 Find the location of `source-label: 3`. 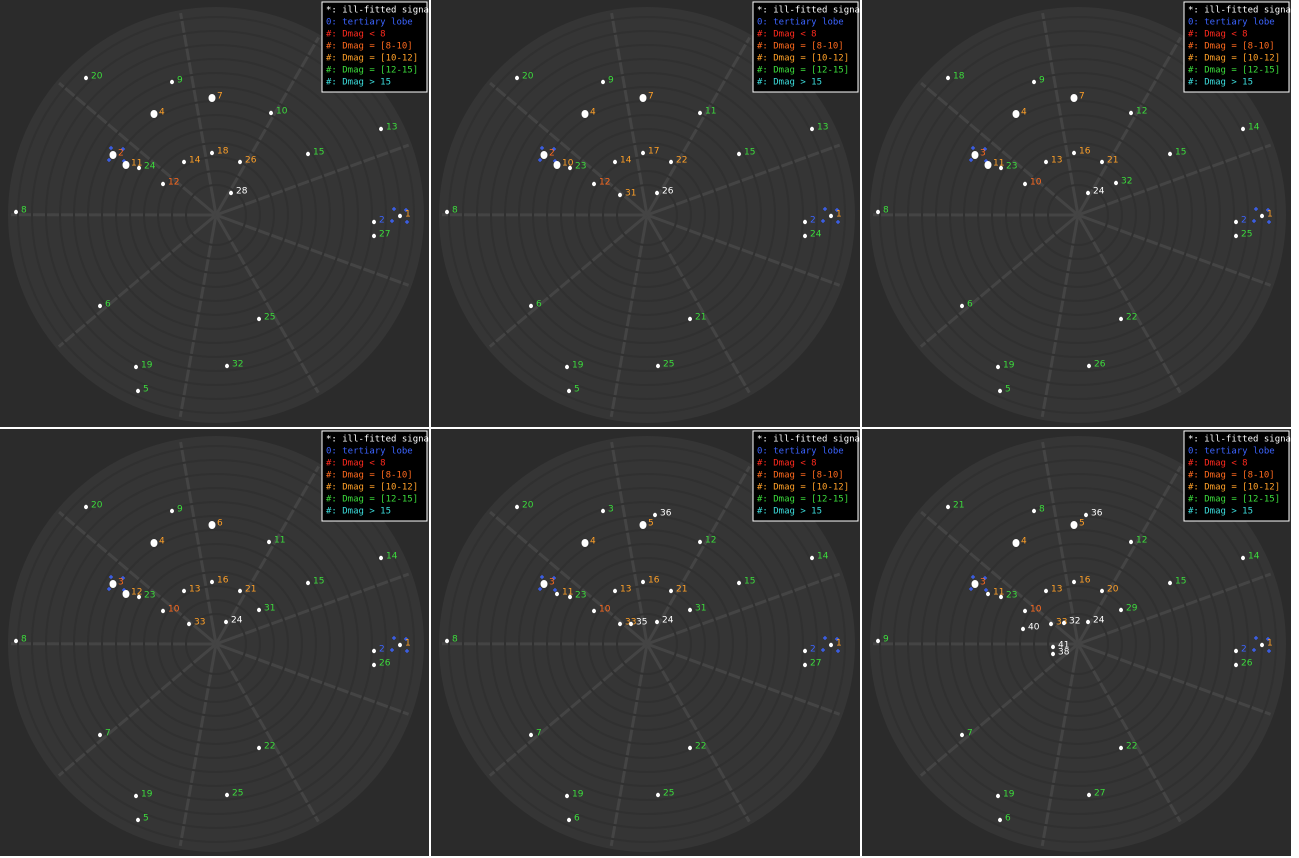

source-label: 3 is located at coordinates (983, 154).